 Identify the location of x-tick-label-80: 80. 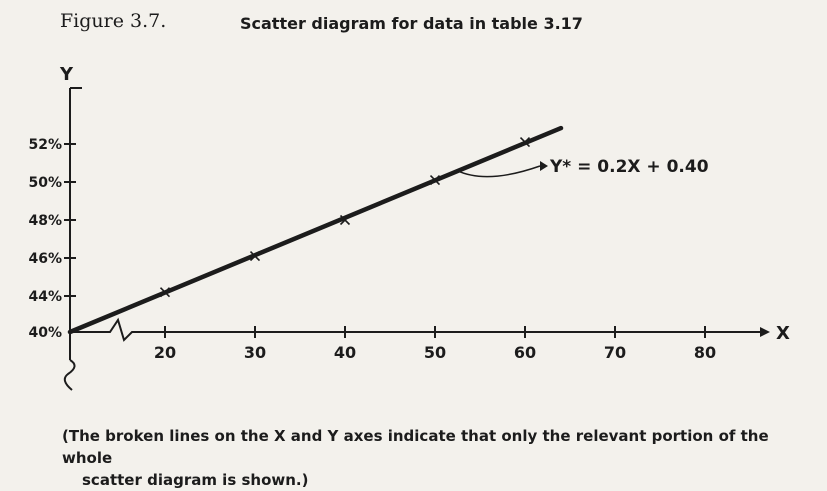
(705, 352).